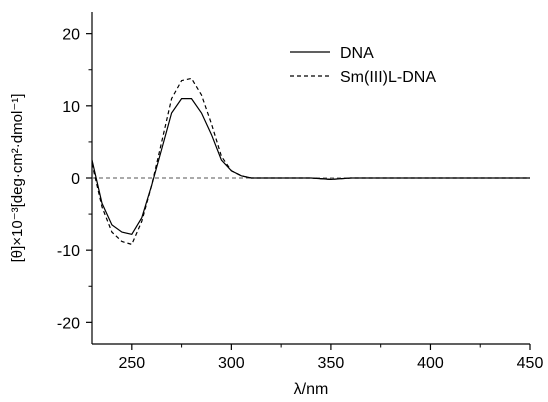 The width and height of the screenshot is (548, 402). Describe the element at coordinates (71, 107) in the screenshot. I see `y-tick-label: 10` at that location.